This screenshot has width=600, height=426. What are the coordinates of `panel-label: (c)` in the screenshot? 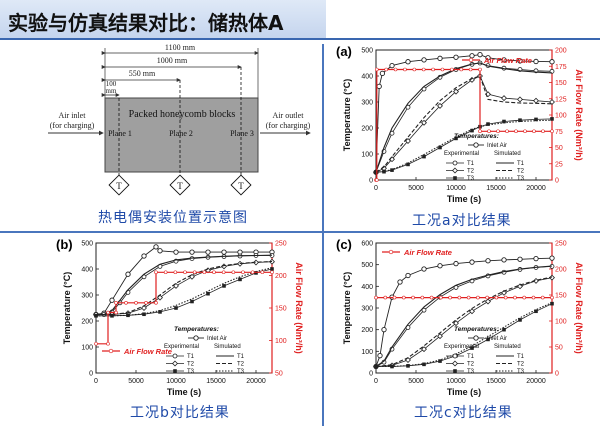 It's located at (344, 244).